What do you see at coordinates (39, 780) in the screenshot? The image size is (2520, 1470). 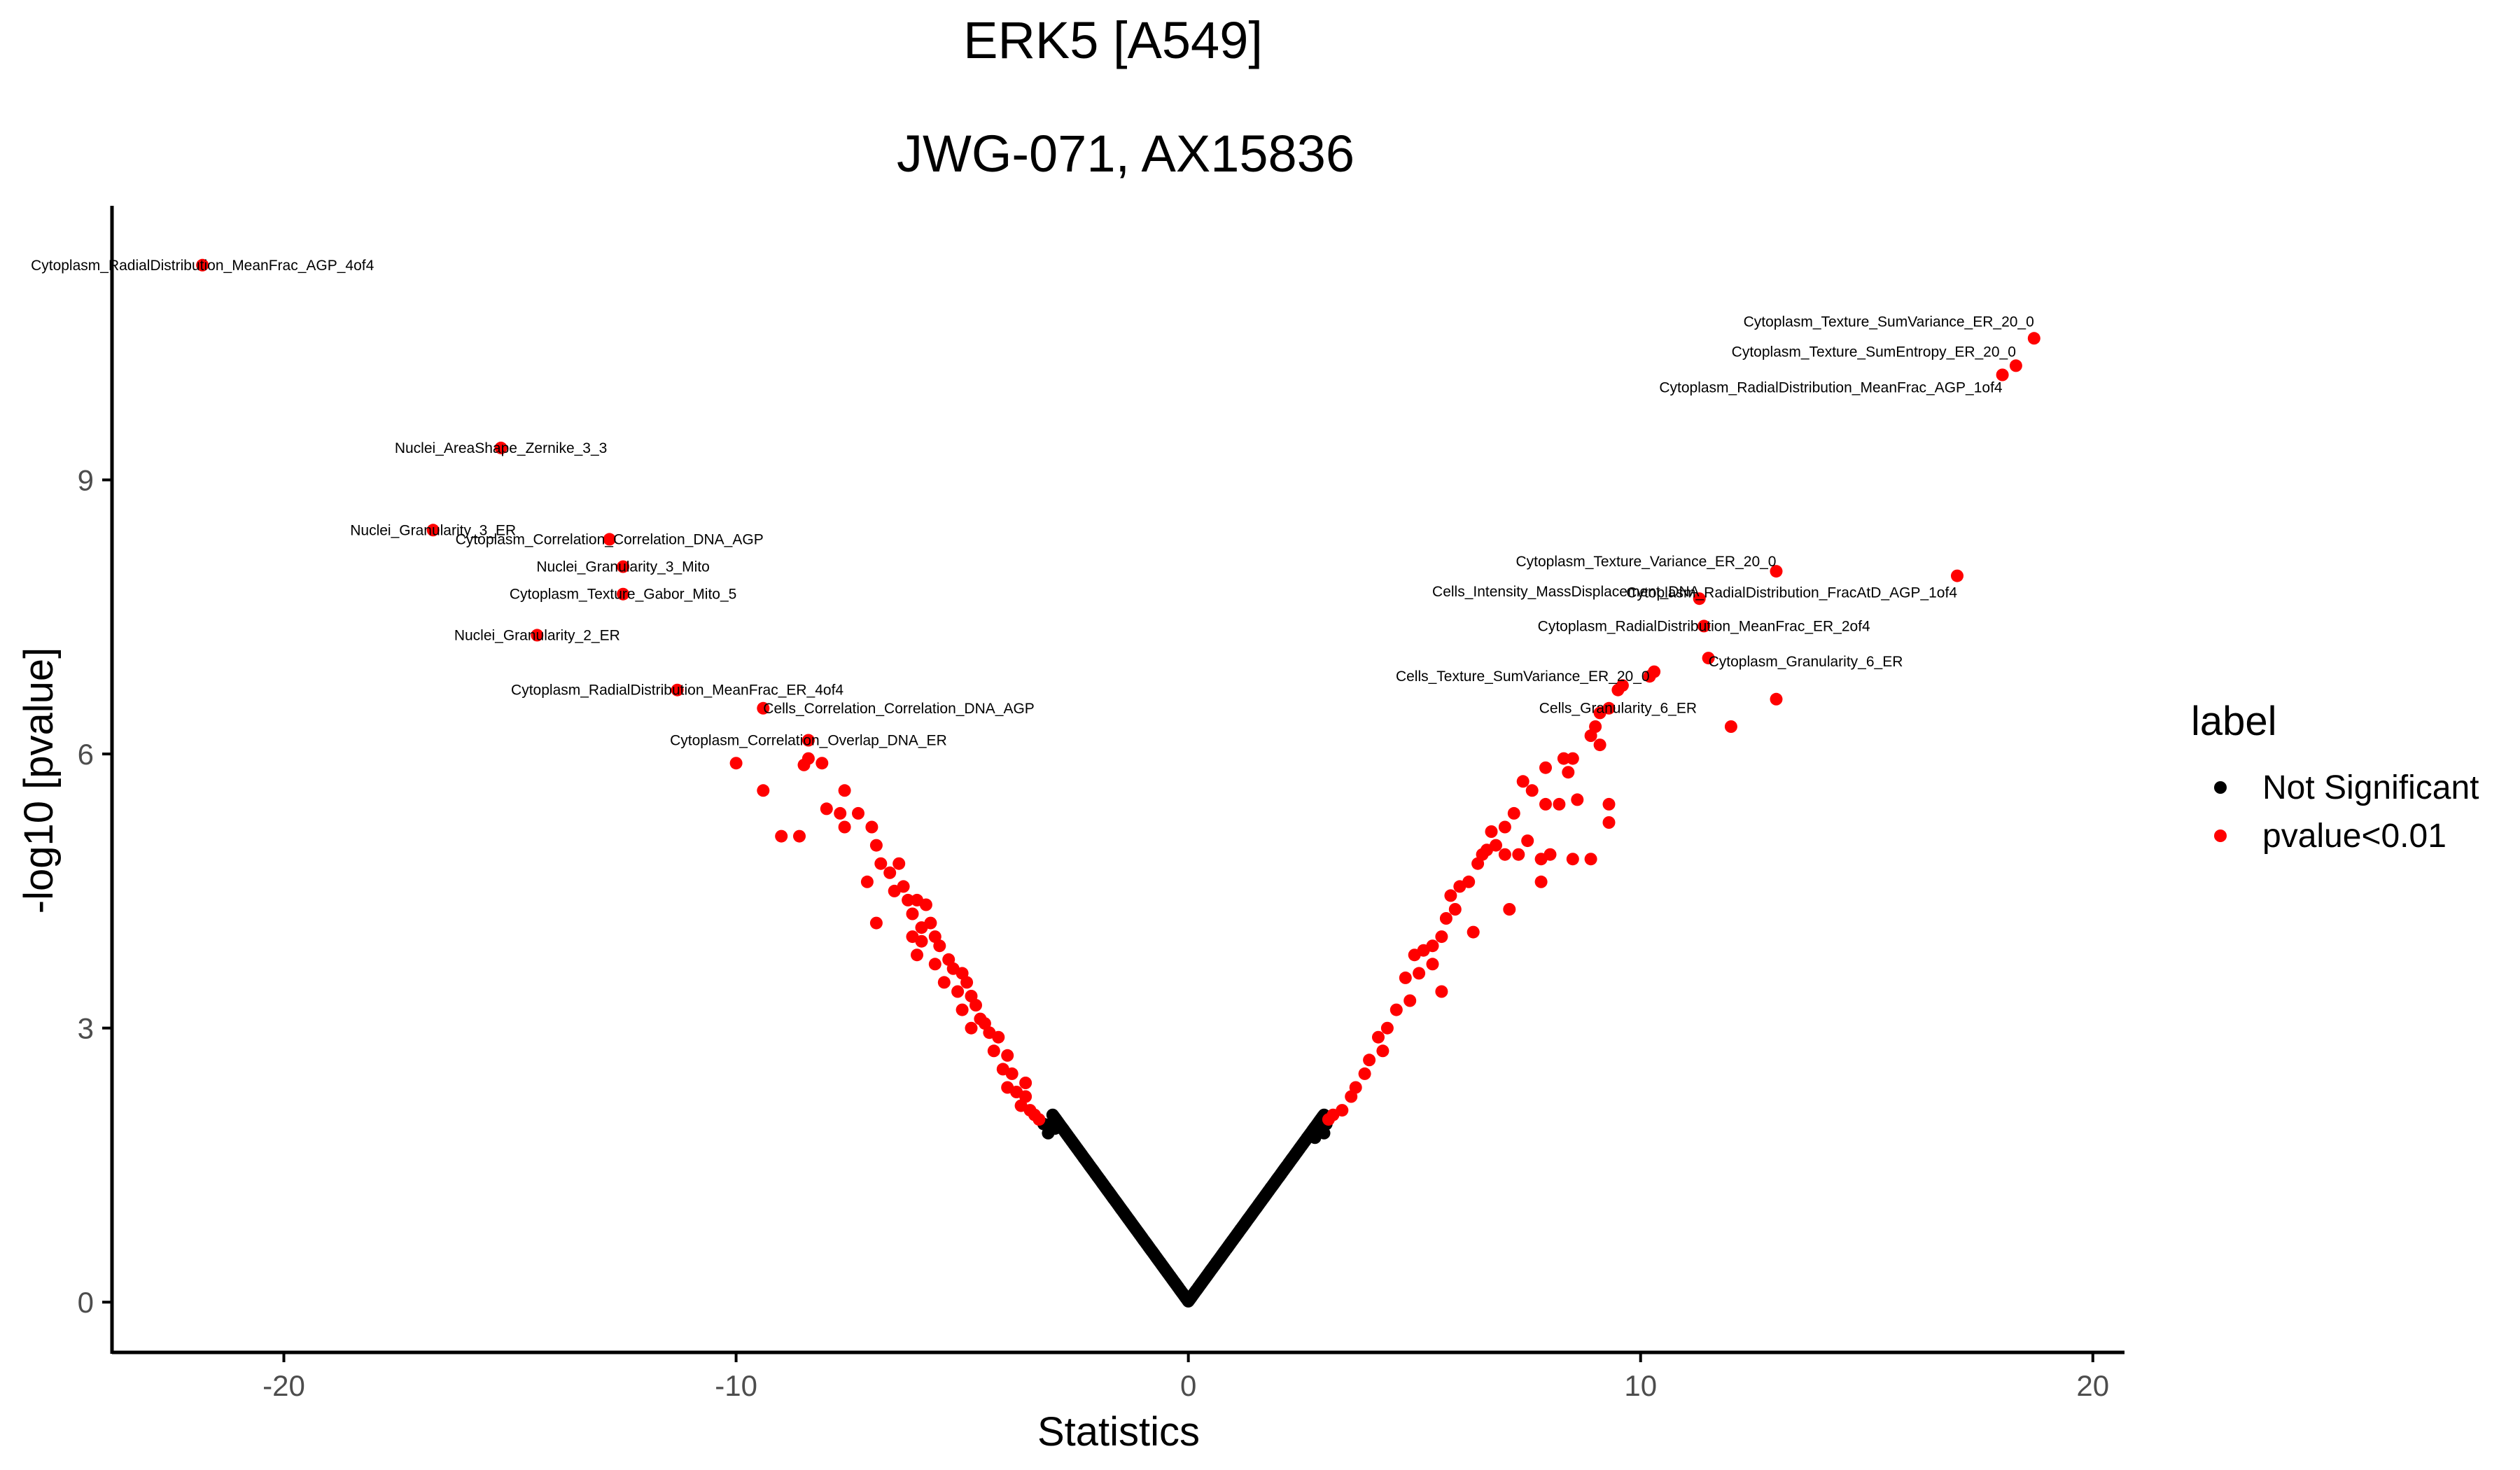 I see `y-axis-title: -log10 [pvalue]` at bounding box center [39, 780].